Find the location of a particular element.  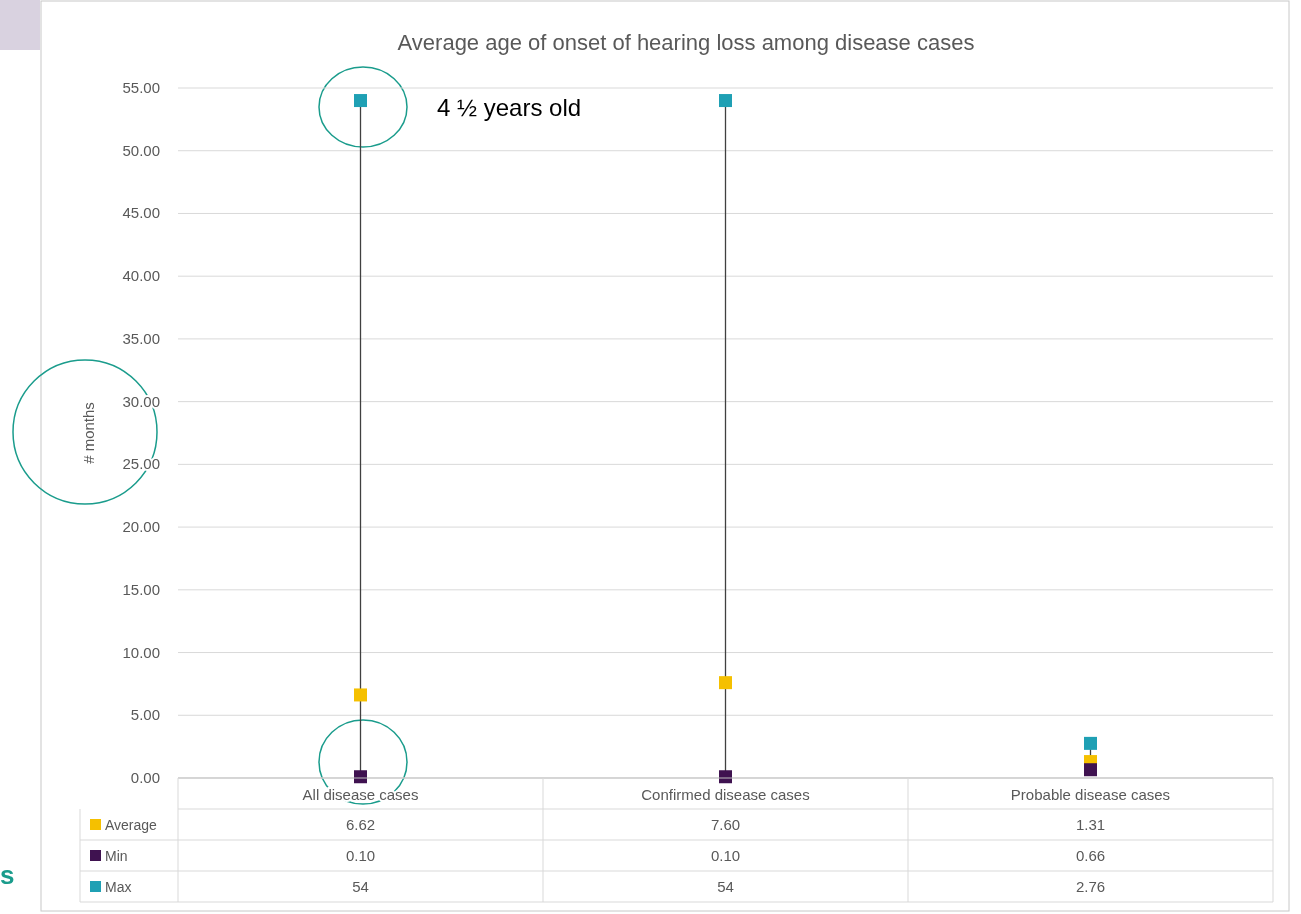

data-label: 1.31 is located at coordinates (1090, 824).